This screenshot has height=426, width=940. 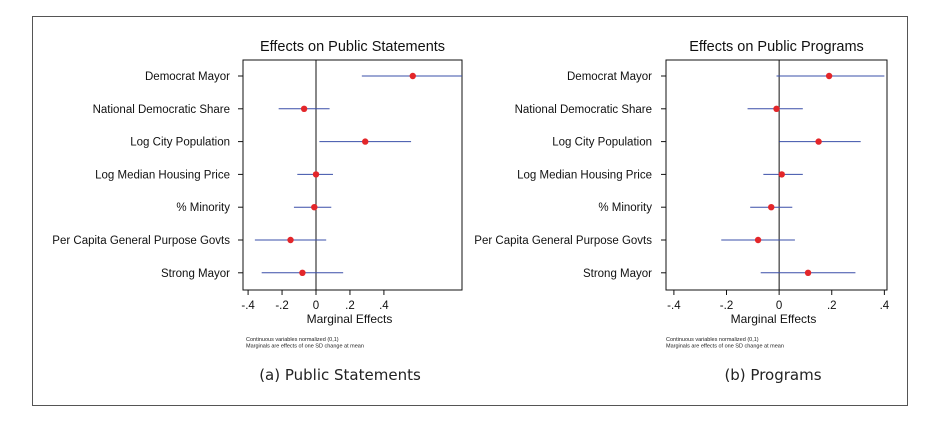 What do you see at coordinates (352, 175) in the screenshot?
I see `panel-1-plot-area` at bounding box center [352, 175].